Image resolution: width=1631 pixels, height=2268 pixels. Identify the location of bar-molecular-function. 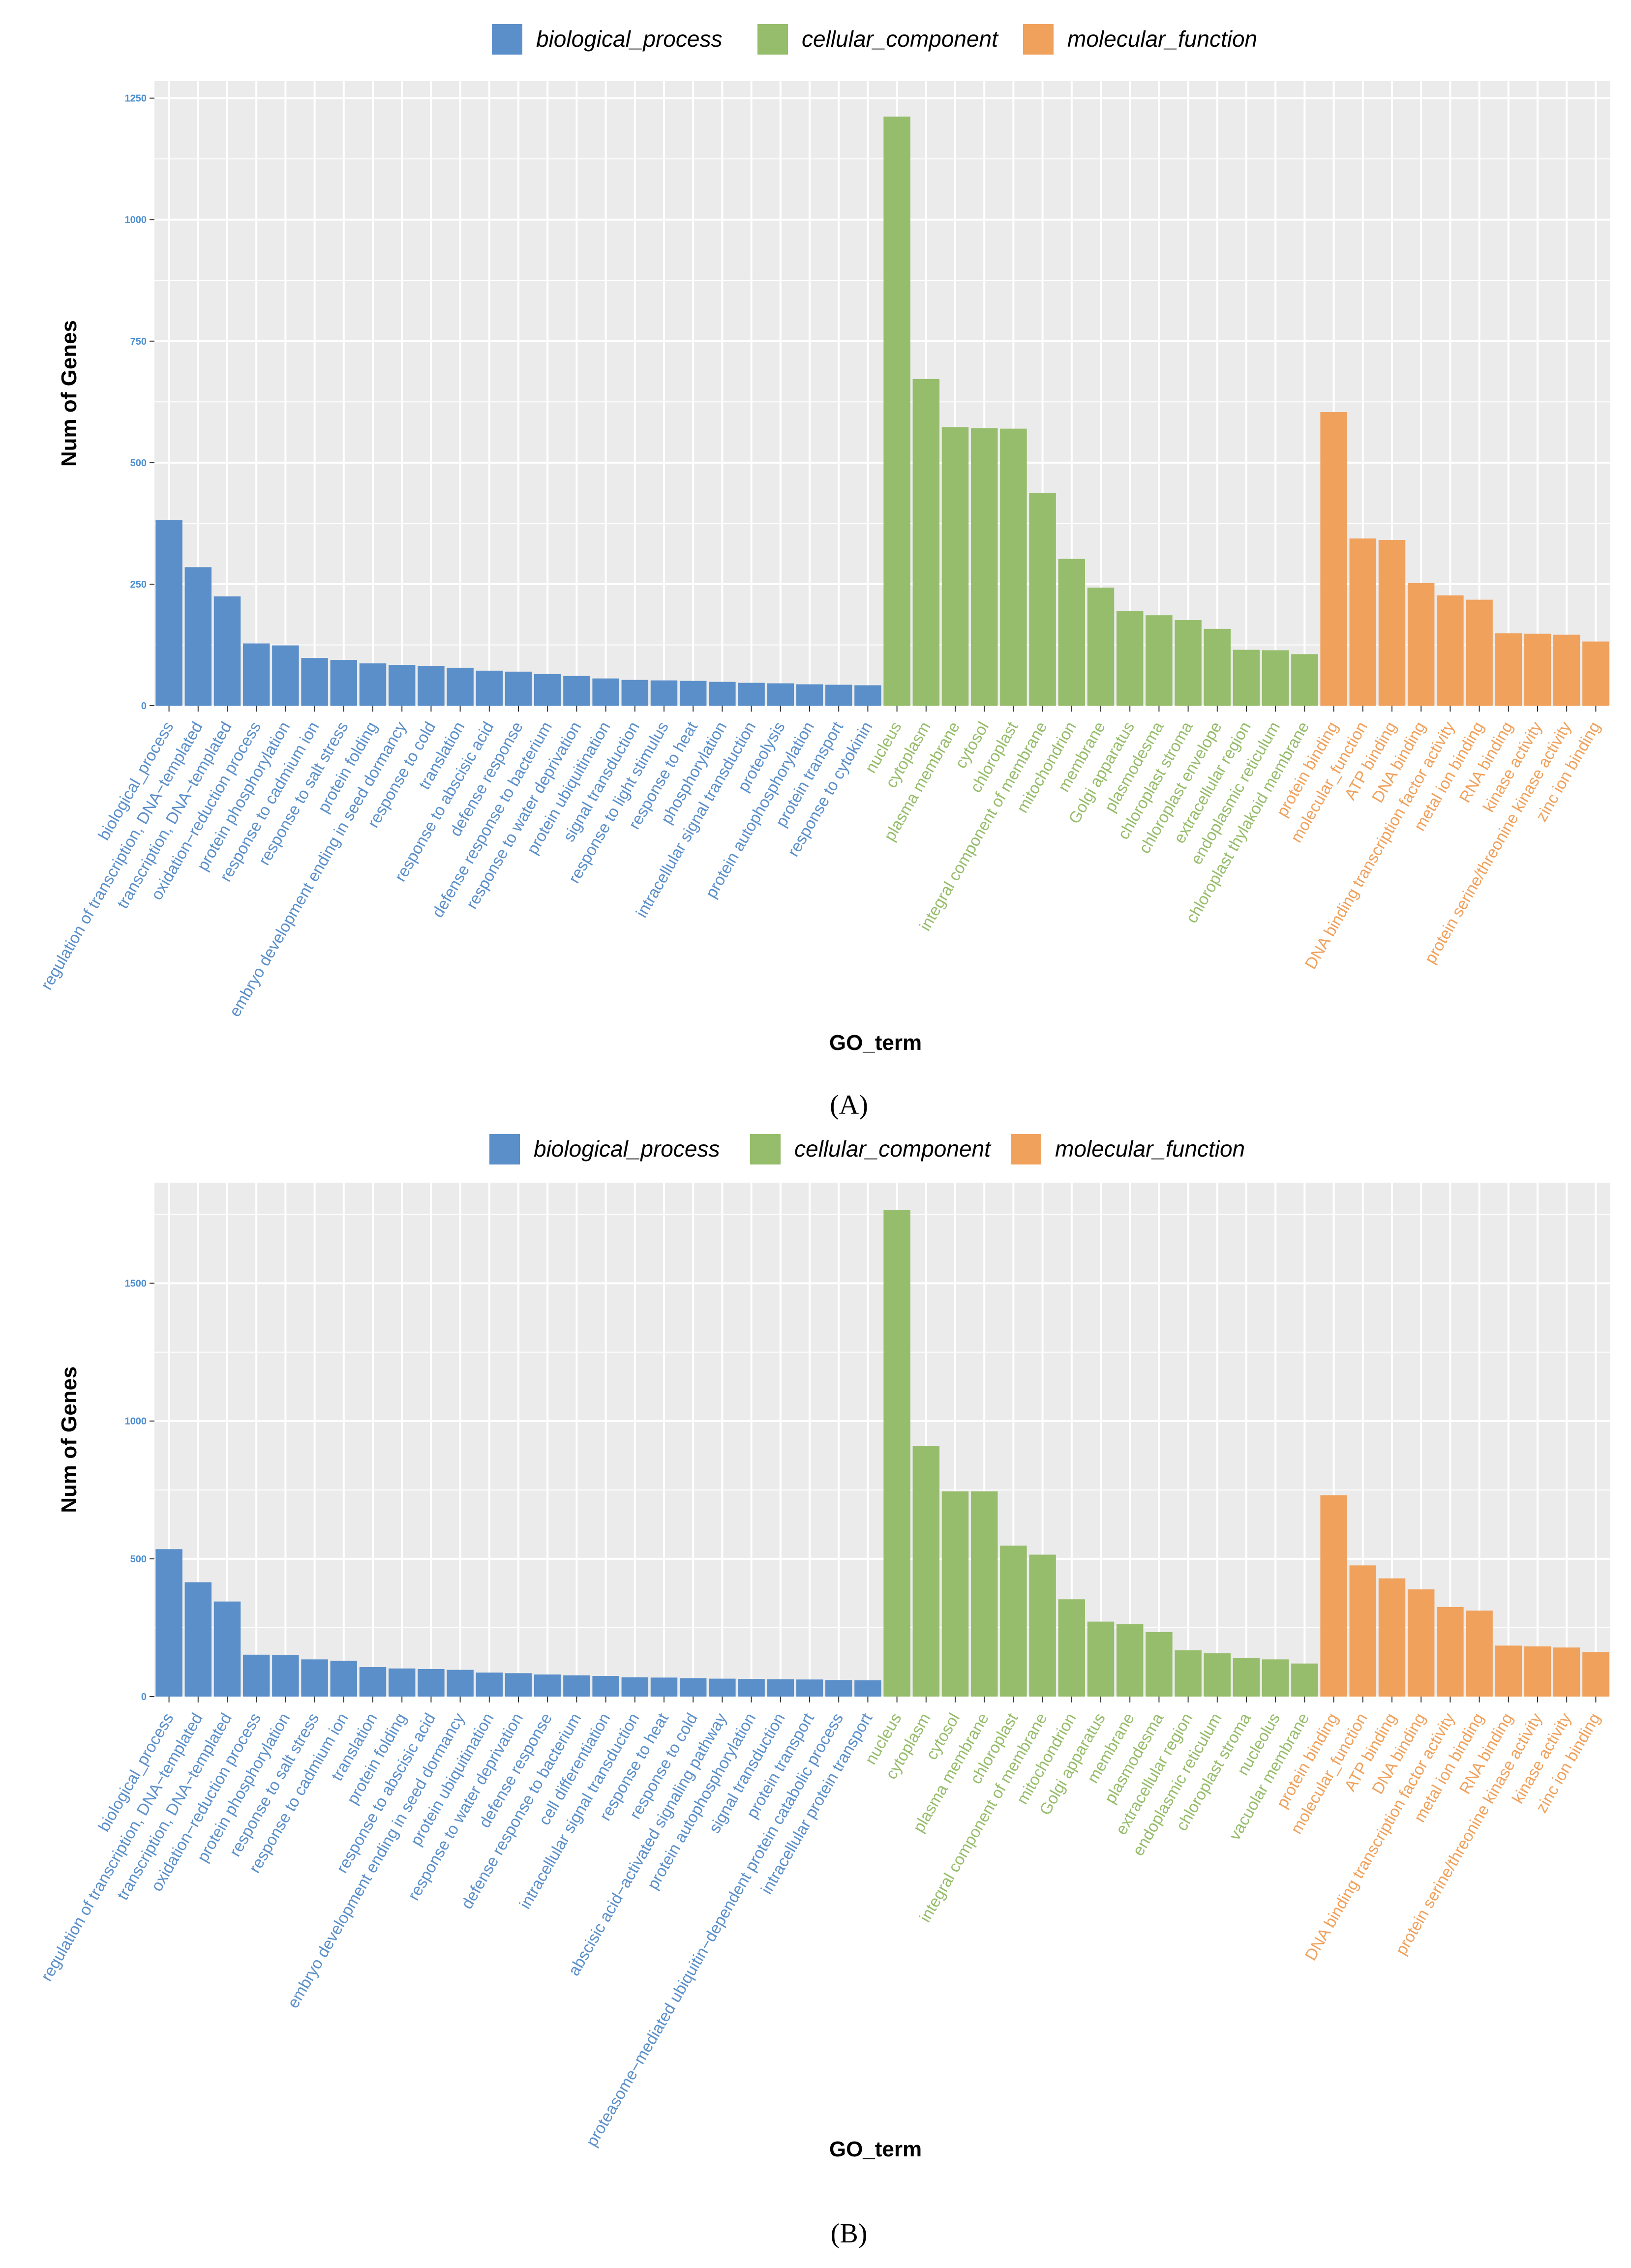
(1363, 622).